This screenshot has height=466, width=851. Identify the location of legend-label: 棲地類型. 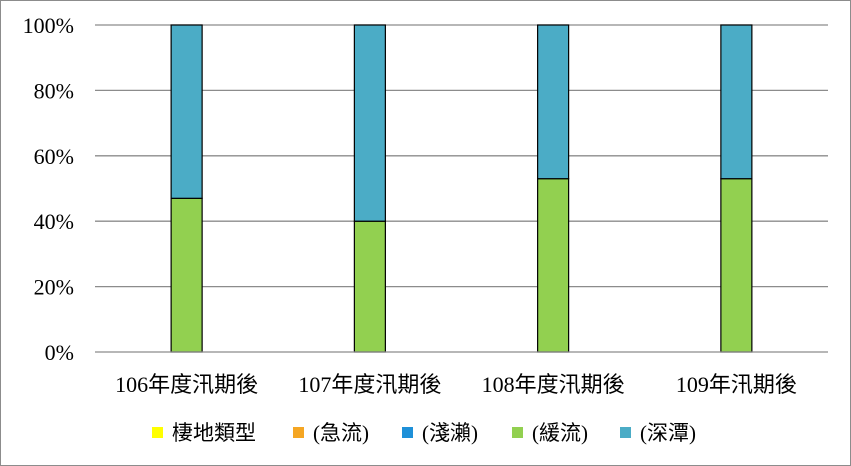
(214, 433).